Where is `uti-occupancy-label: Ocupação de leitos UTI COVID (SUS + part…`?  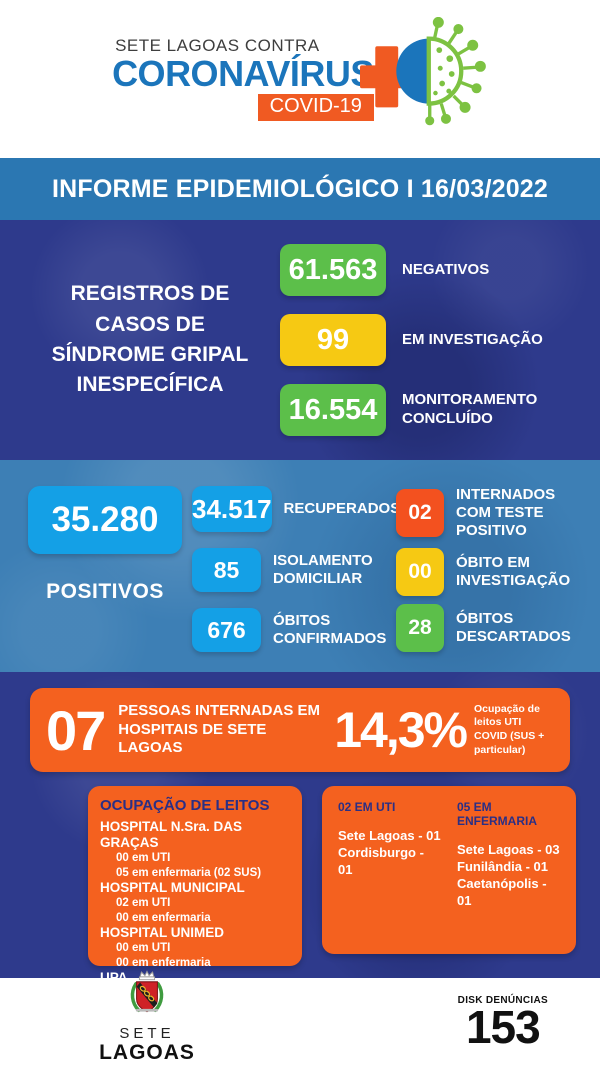 uti-occupancy-label: Ocupação de leitos UTI COVID (SUS + part… is located at coordinates (509, 729).